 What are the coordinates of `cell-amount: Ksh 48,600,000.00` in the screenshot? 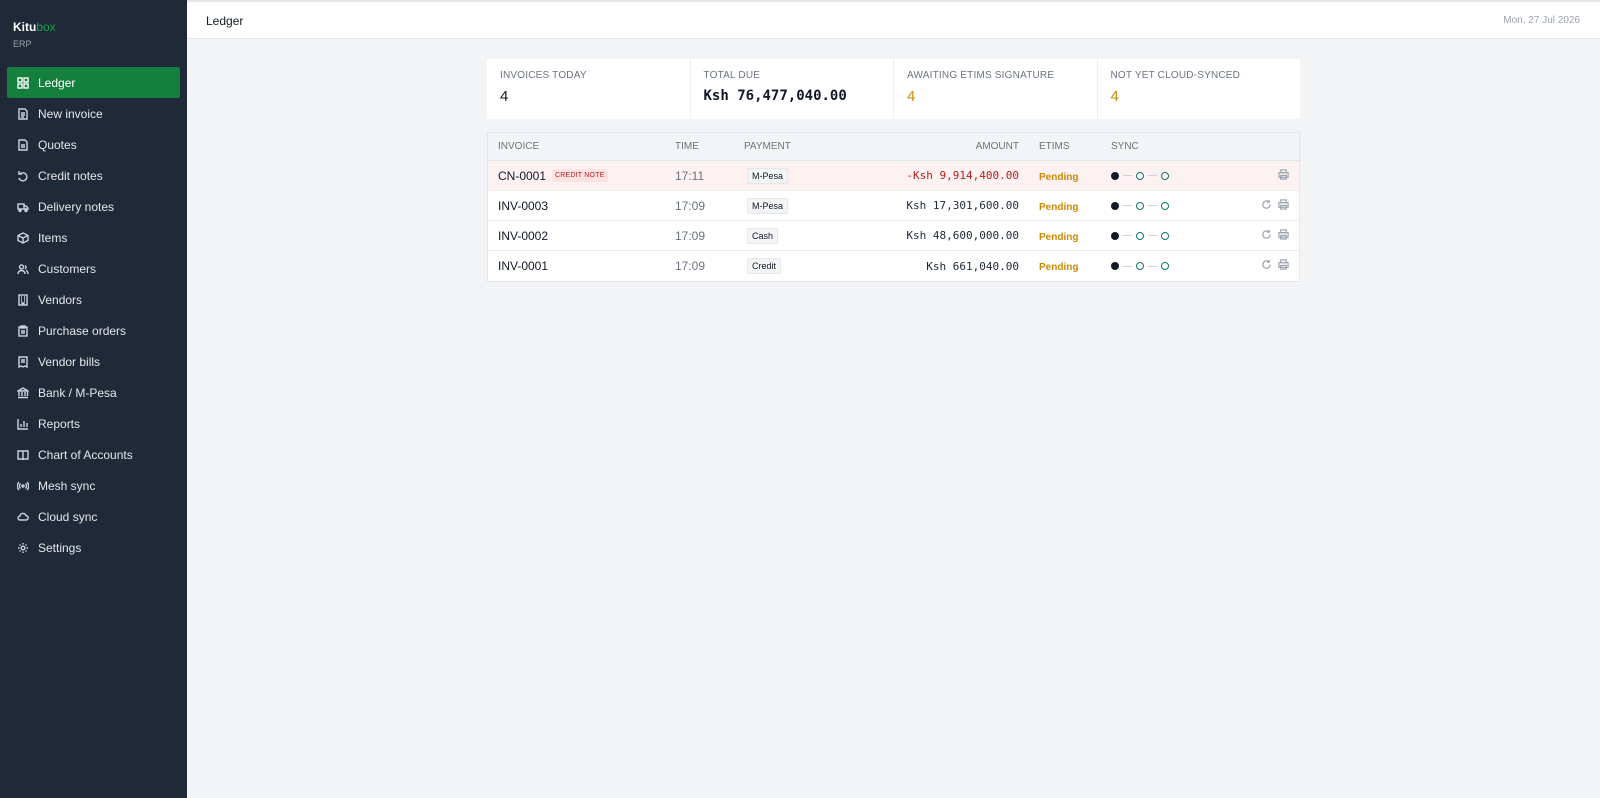 It's located at (962, 235).